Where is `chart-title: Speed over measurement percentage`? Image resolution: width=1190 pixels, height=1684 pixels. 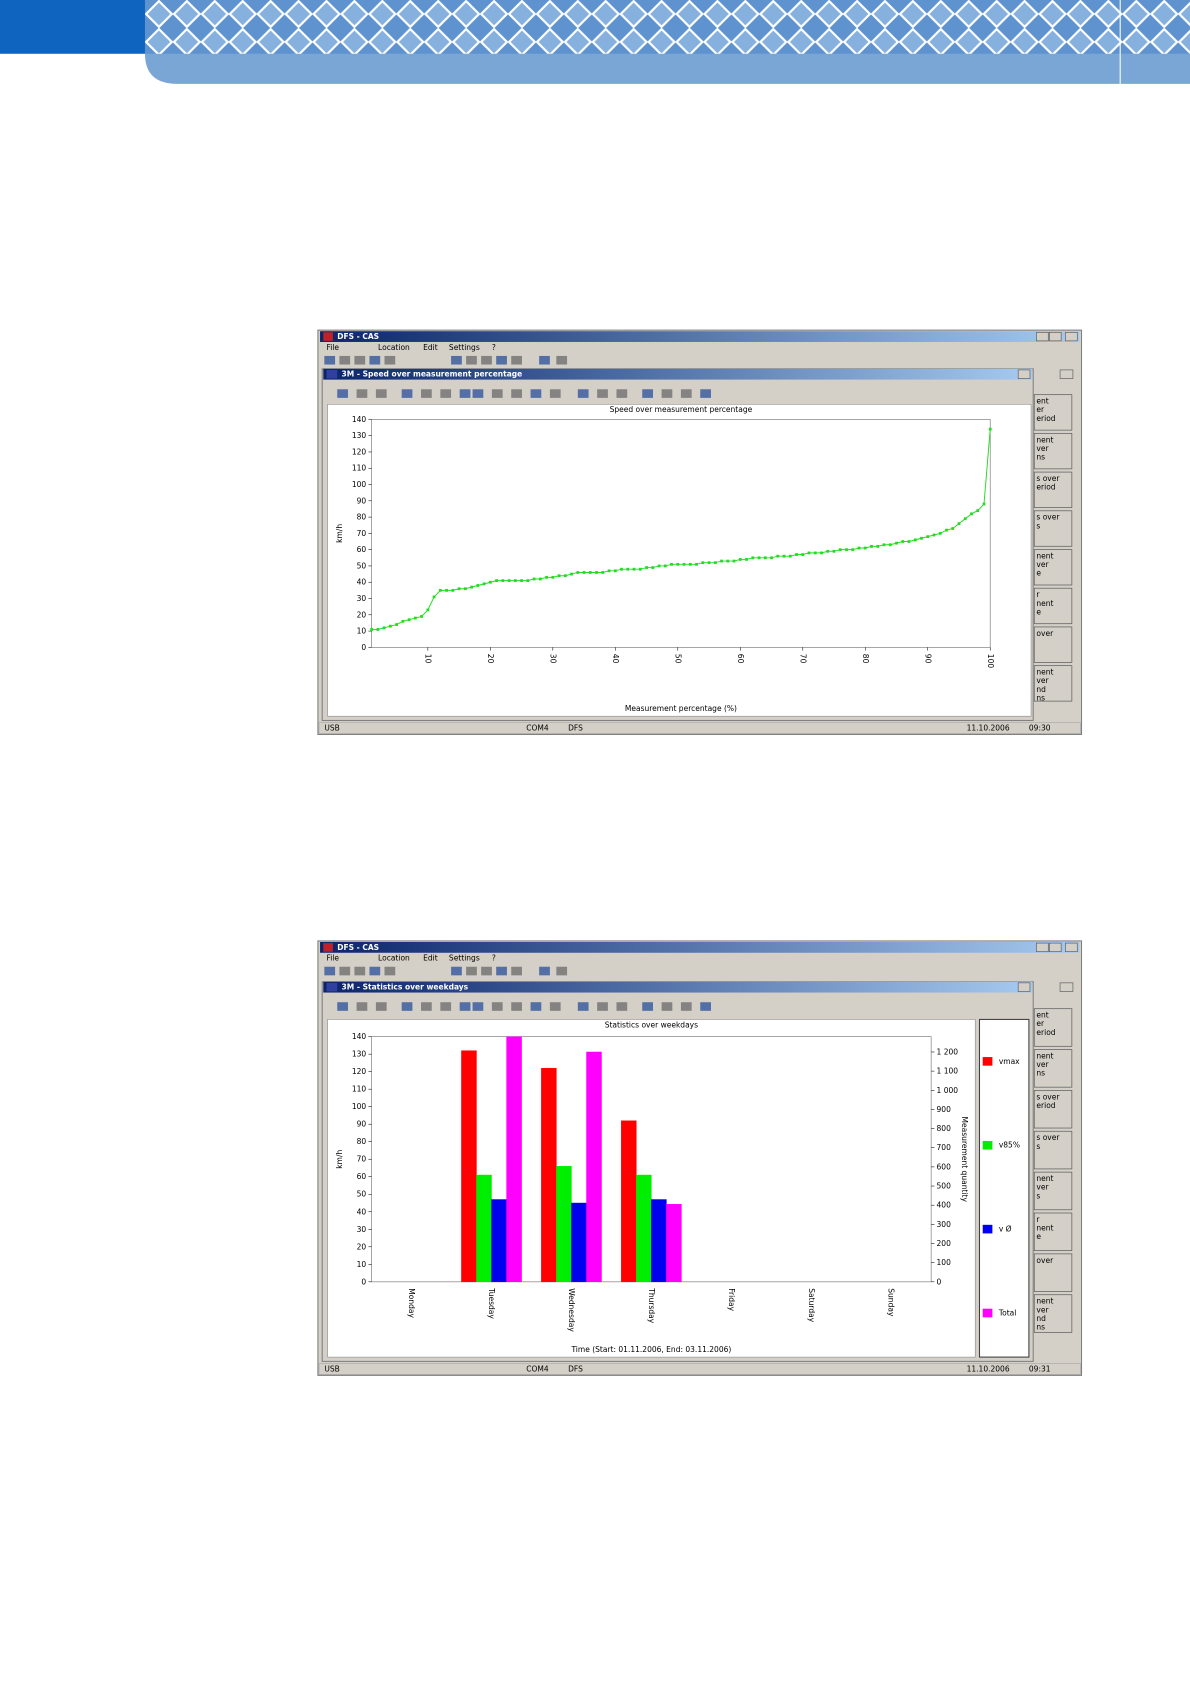
chart-title: Speed over measurement percentage is located at coordinates (681, 409).